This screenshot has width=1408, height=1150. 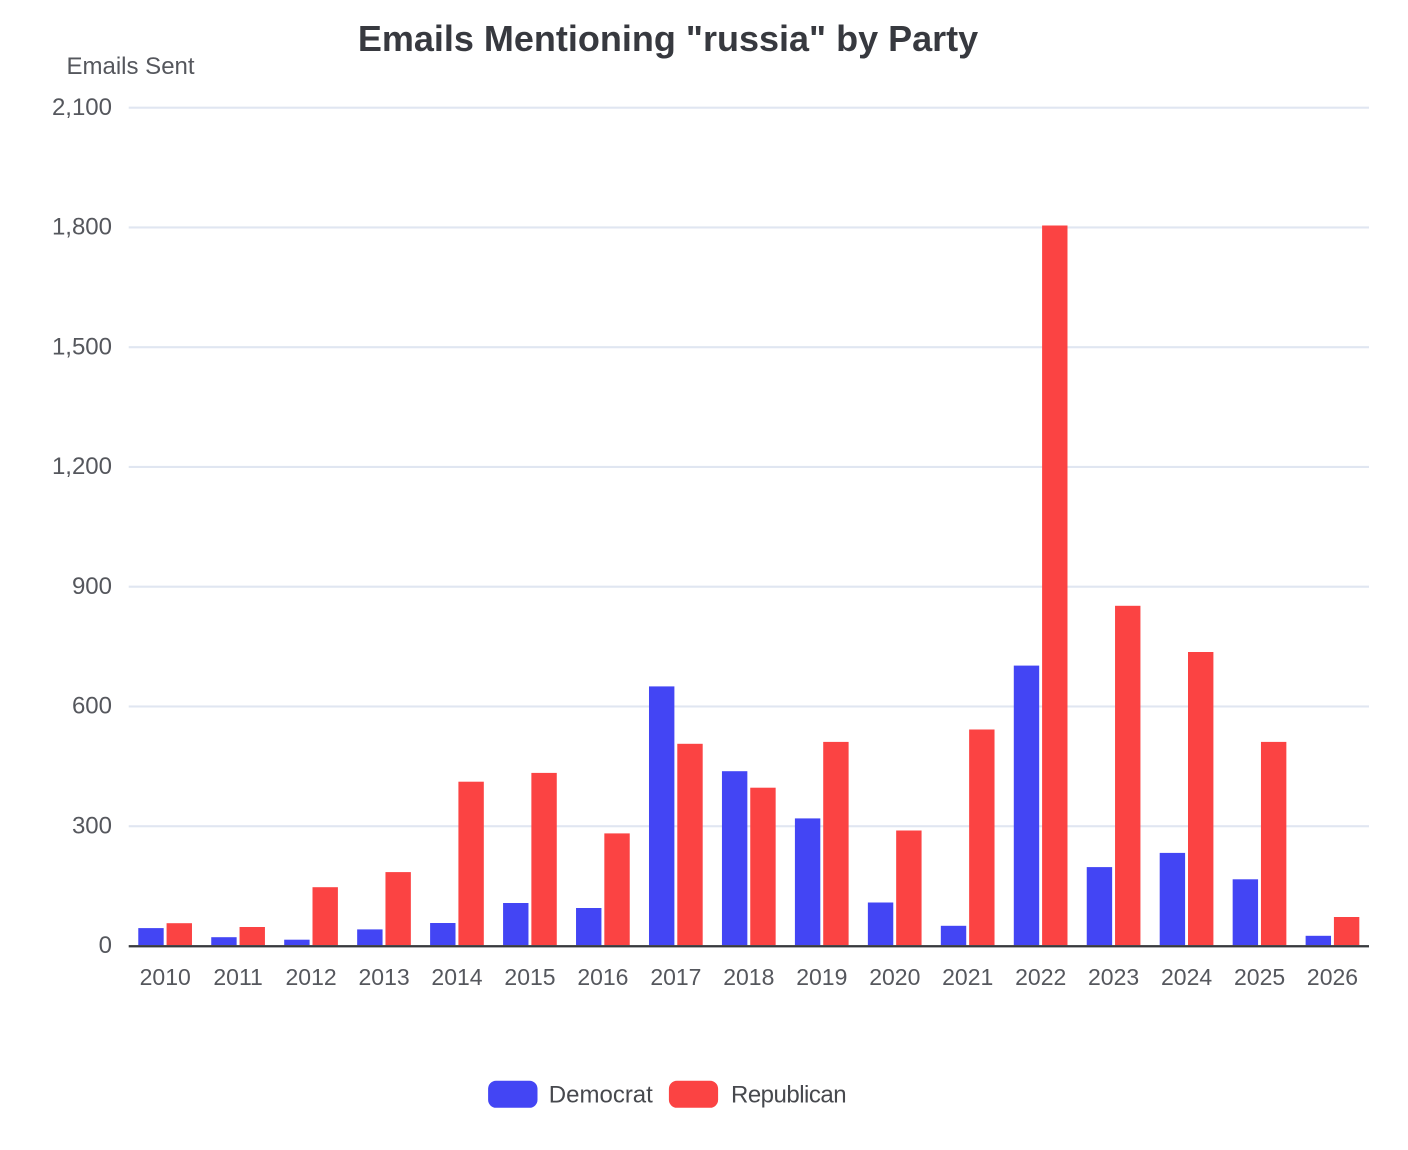 What do you see at coordinates (821, 977) in the screenshot?
I see `svg-text: 2019` at bounding box center [821, 977].